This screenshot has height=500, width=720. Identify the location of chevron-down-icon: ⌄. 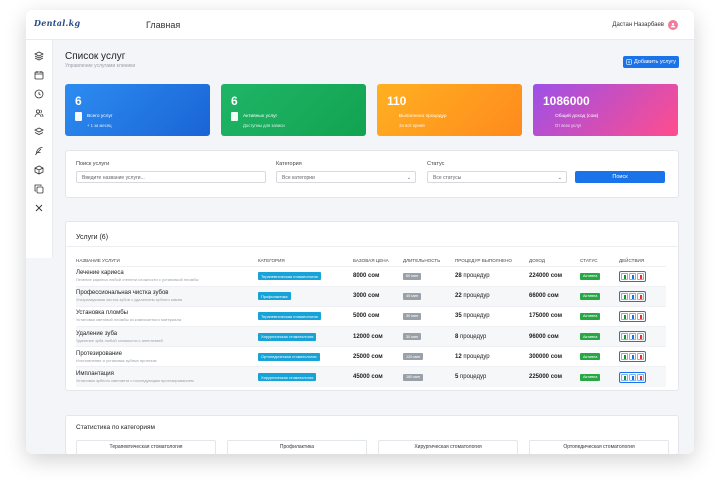
(559, 178).